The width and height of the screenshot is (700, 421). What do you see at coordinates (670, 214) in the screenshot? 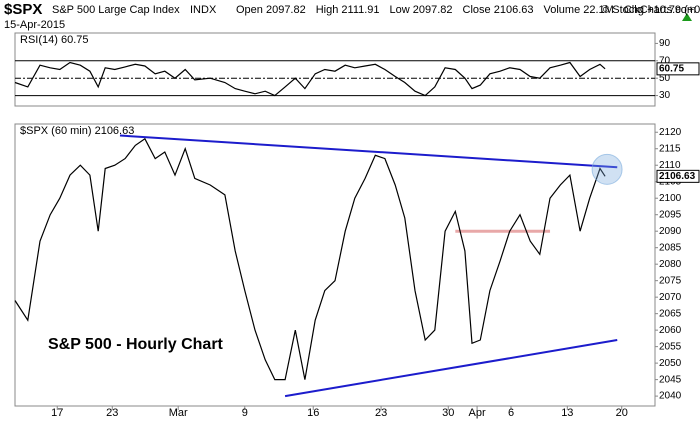
I see `y-tick-label: 2095` at bounding box center [670, 214].